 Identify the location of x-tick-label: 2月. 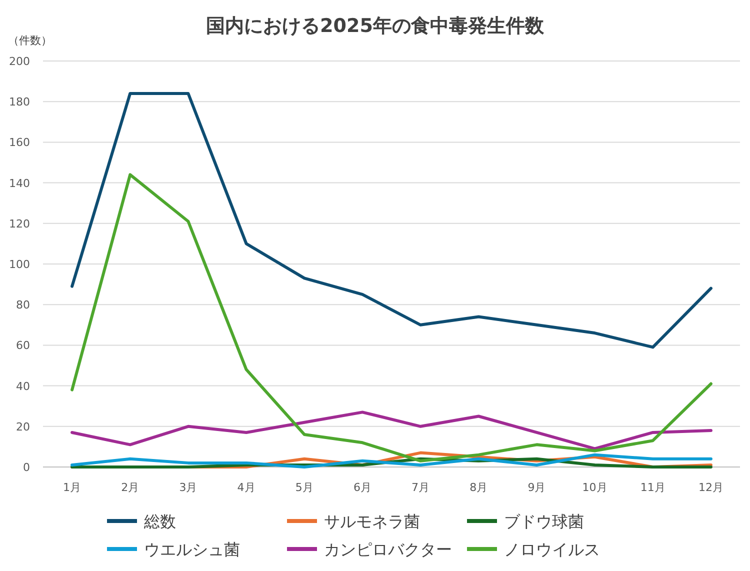
(130, 487).